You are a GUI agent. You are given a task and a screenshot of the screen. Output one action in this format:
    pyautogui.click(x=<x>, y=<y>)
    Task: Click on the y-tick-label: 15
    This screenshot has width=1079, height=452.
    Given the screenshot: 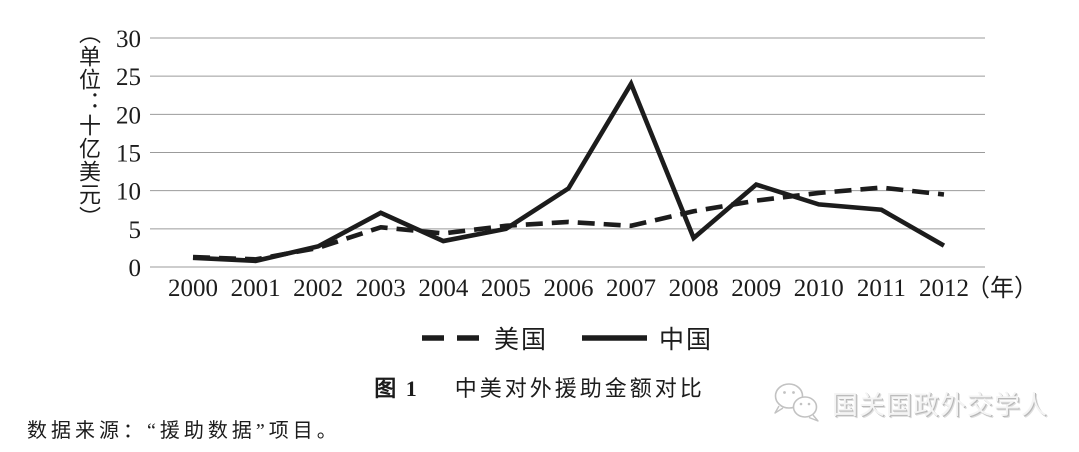 What is the action you would take?
    pyautogui.click(x=128, y=154)
    